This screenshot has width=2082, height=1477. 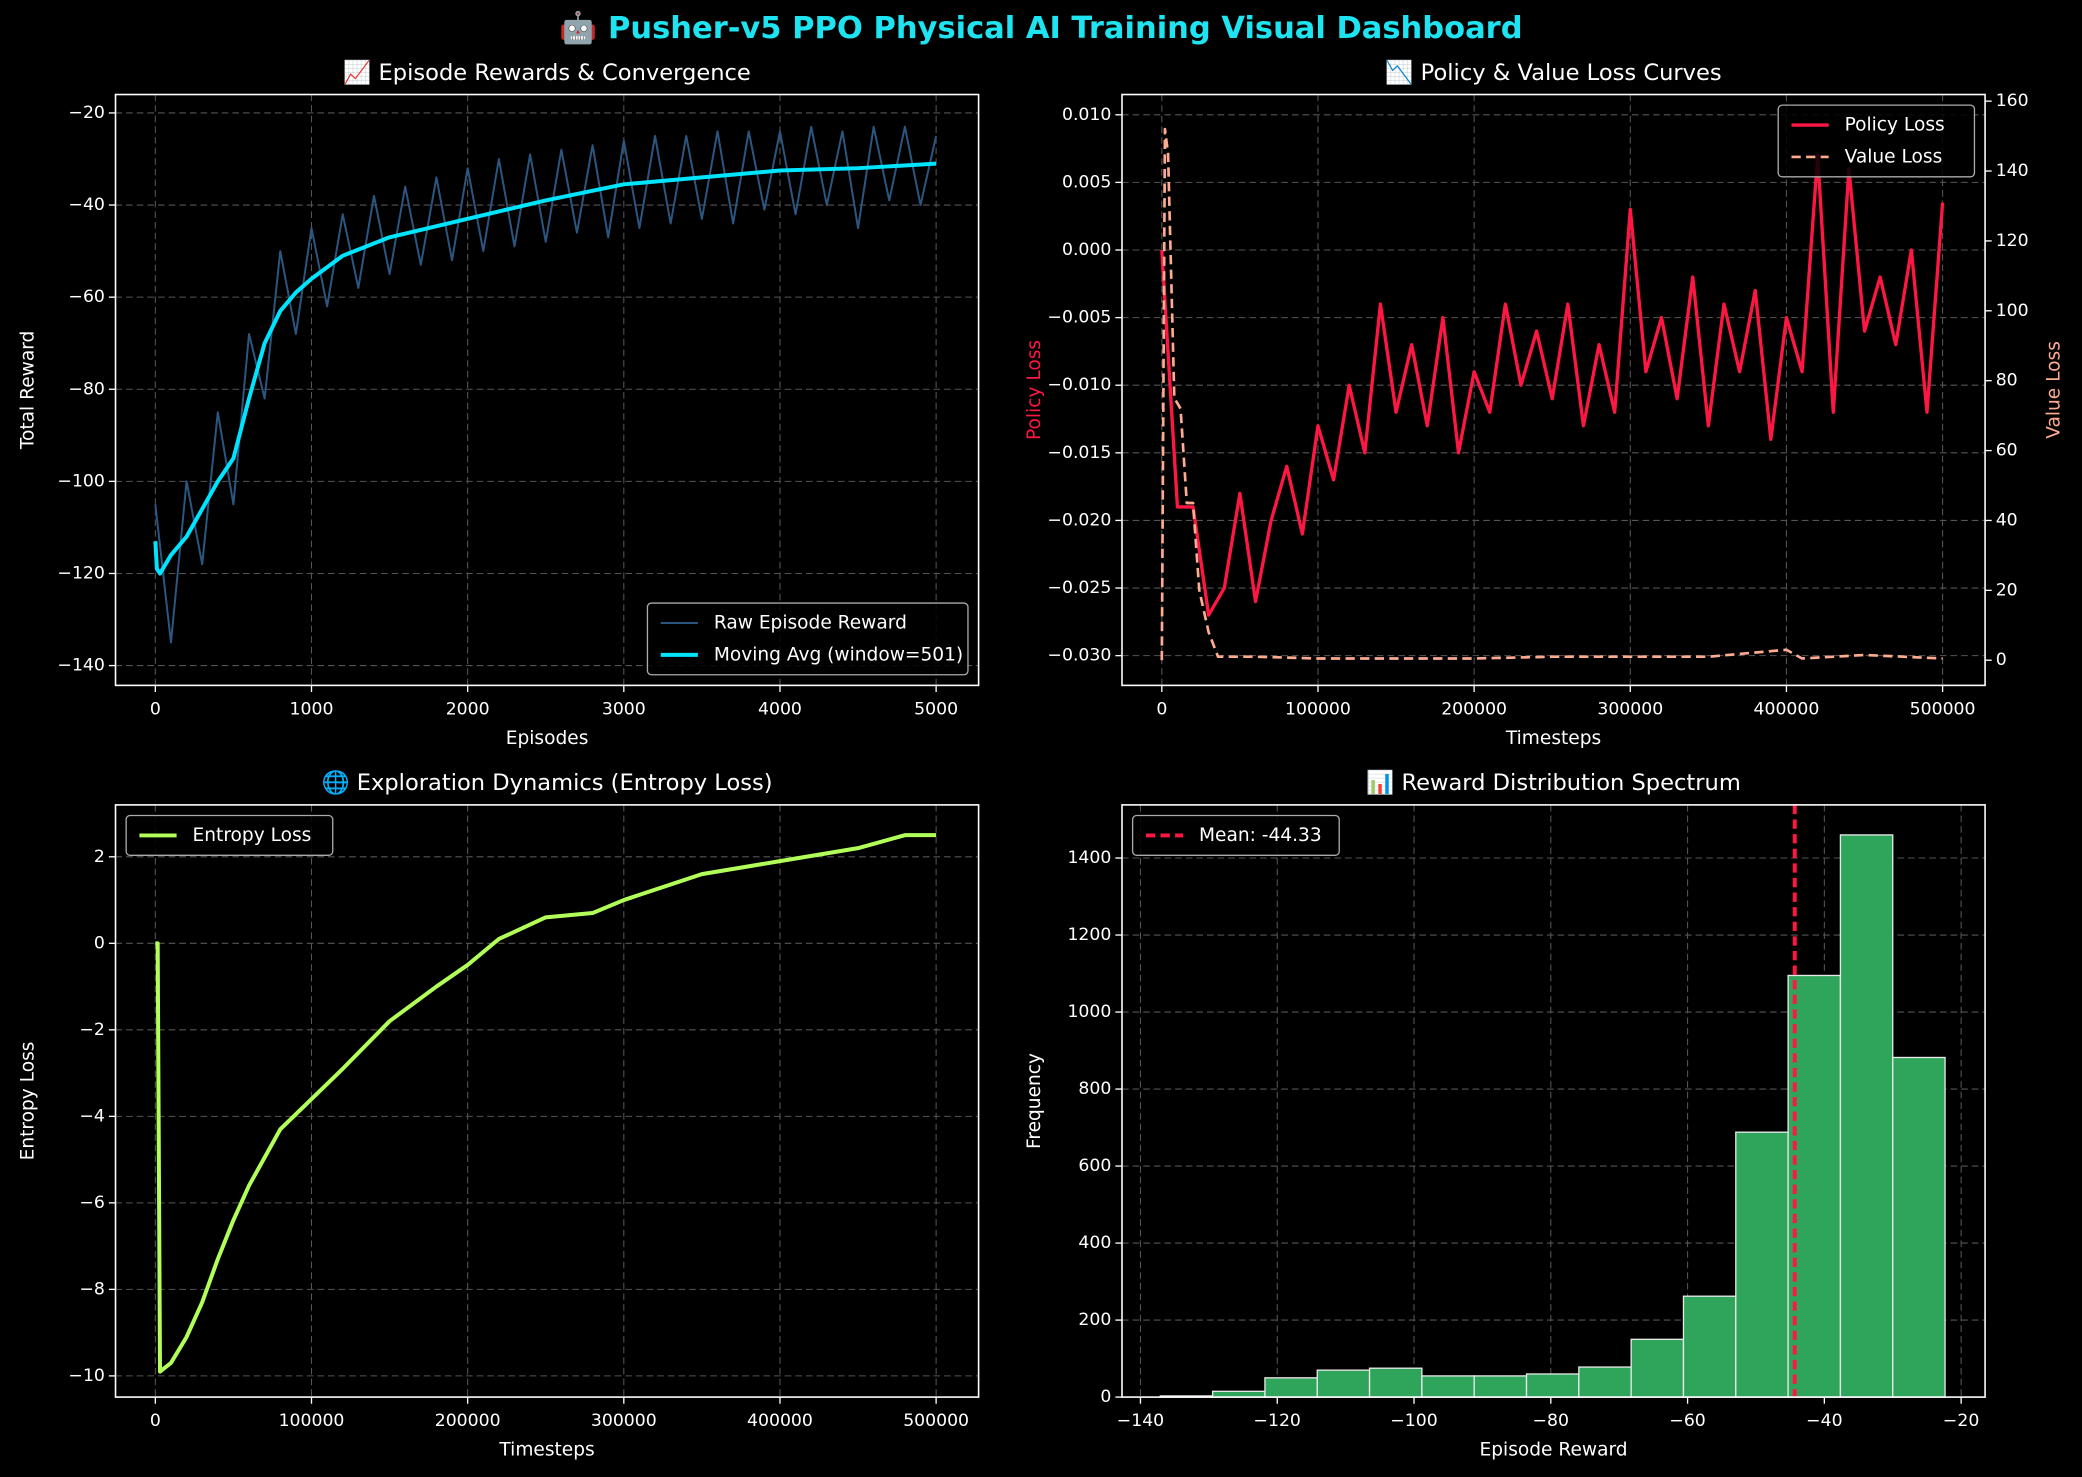 What do you see at coordinates (2054, 390) in the screenshot?
I see `y2-axis-label: Value Loss` at bounding box center [2054, 390].